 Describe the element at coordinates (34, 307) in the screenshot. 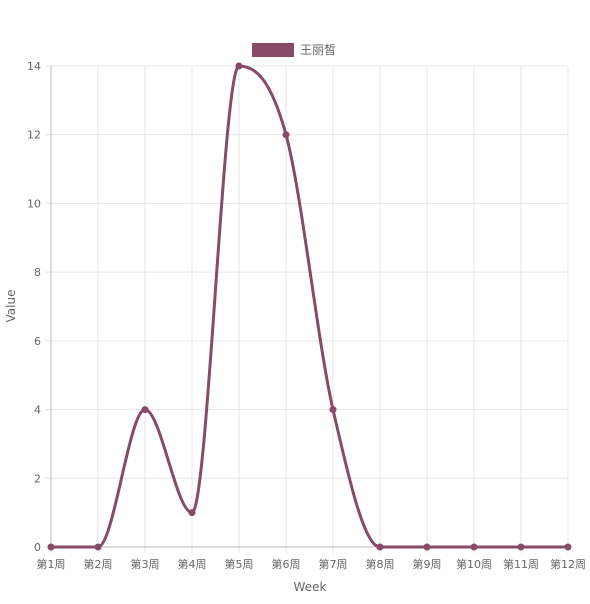

I see `y-tick-labels: 0 2 4 6 8 10 12 14` at that location.